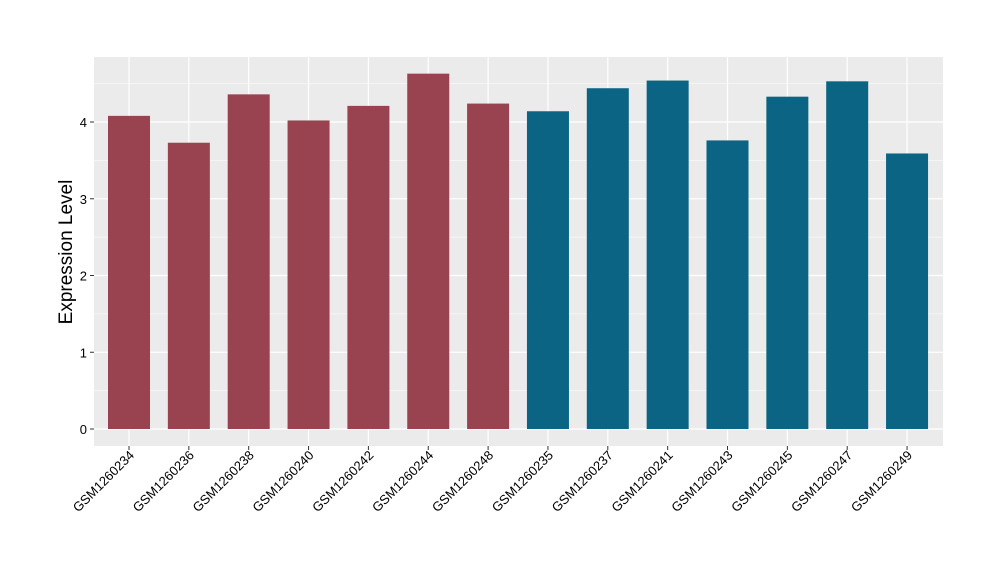 The image size is (1000, 585). Describe the element at coordinates (847, 255) in the screenshot. I see `bar-GSM1260247` at that location.